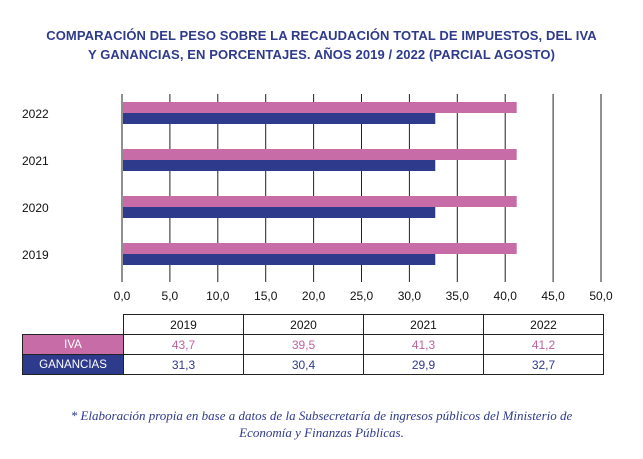 The image size is (643, 459). Describe the element at coordinates (183, 344) in the screenshot. I see `table-cell: 43,7` at that location.